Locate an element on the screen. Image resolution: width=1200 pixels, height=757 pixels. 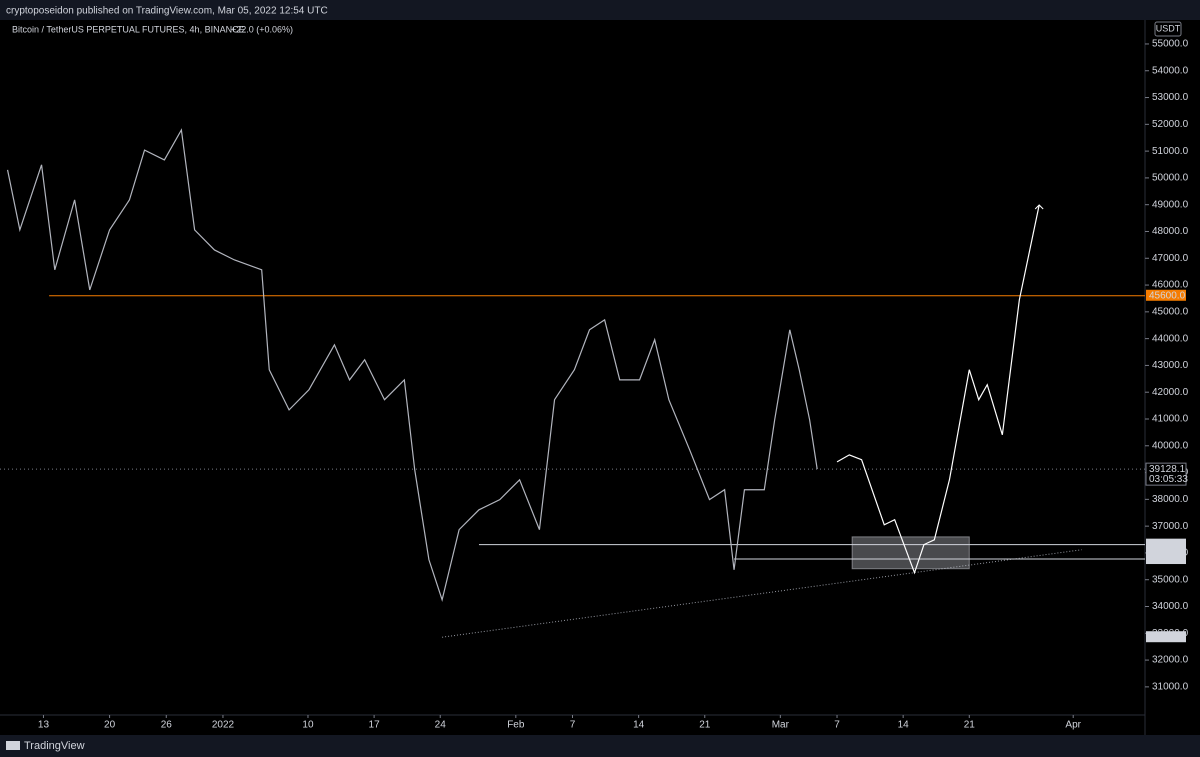
change: +22.0 (+0.06%) is located at coordinates (262, 29).